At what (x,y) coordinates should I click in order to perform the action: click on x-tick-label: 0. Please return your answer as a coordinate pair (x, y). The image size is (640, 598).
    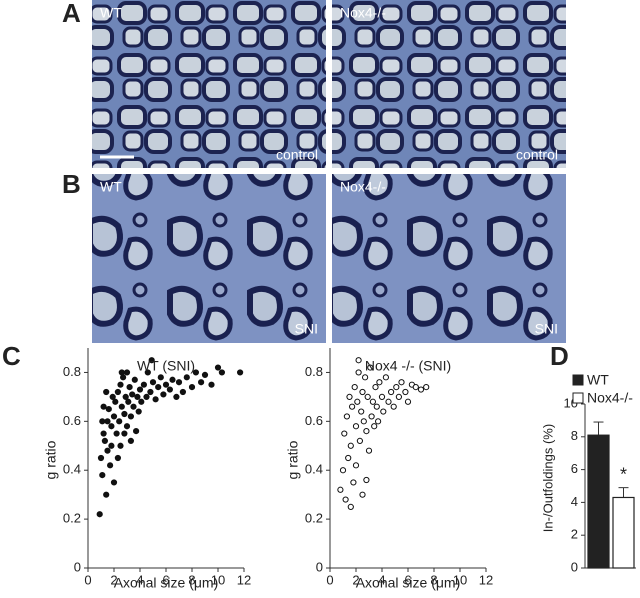
    Looking at the image, I should click on (329, 579).